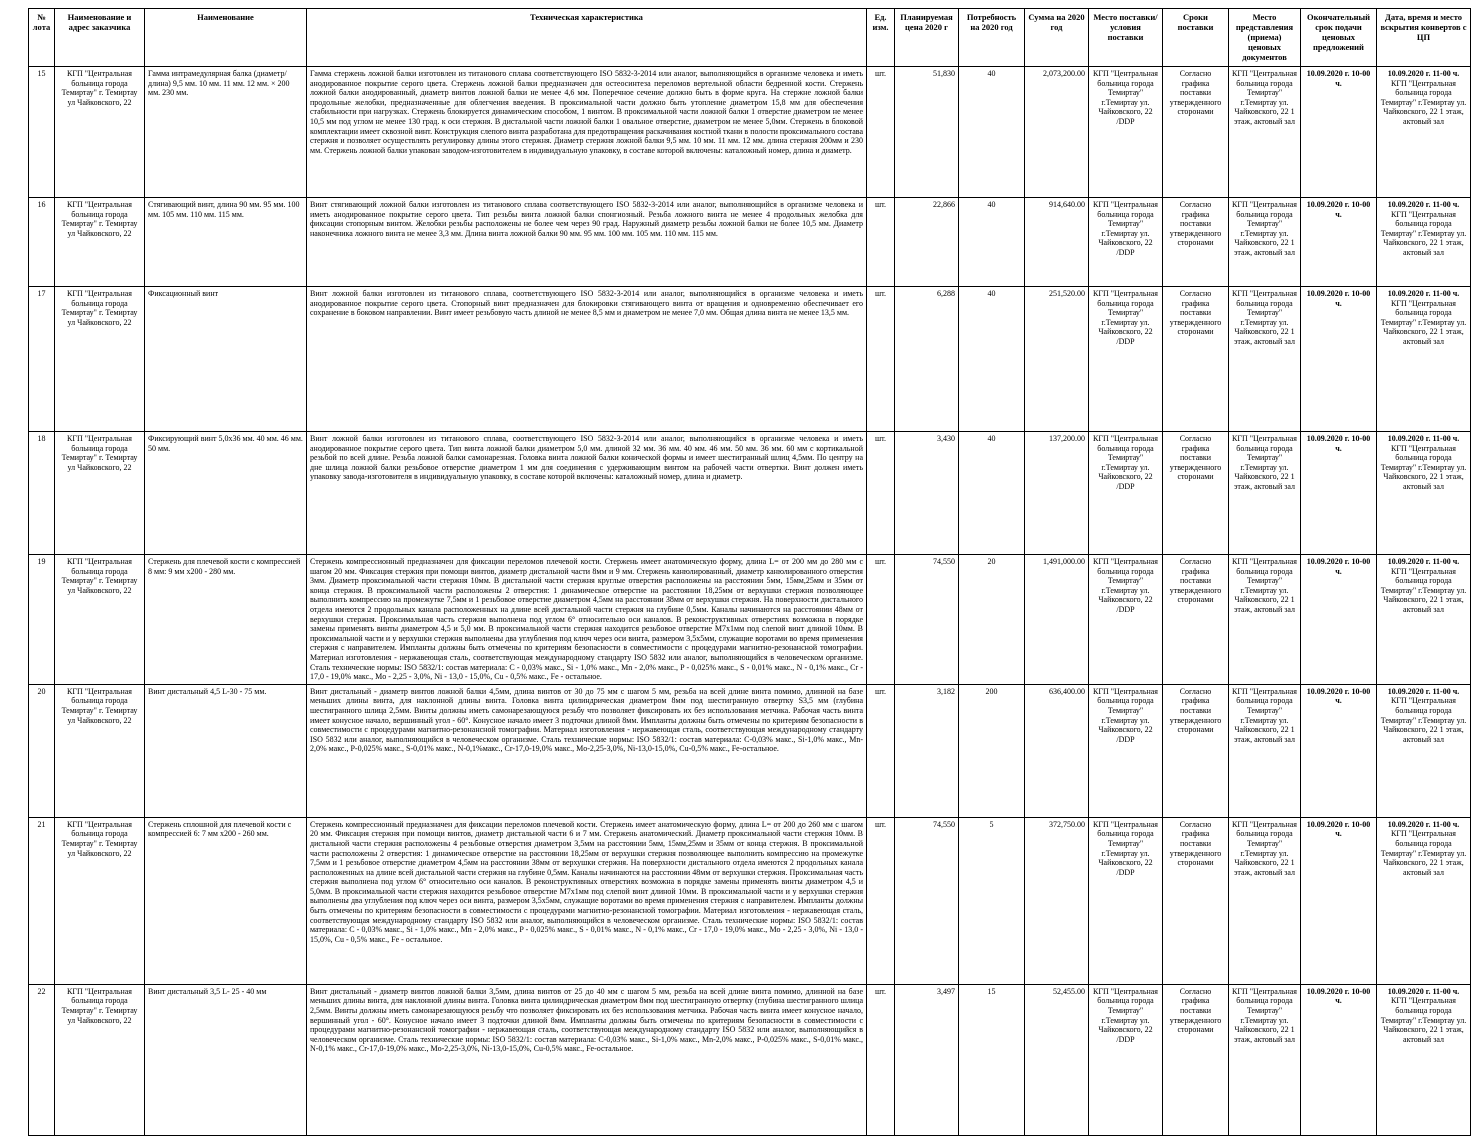 This screenshot has height=1136, width=1482. What do you see at coordinates (1056, 750) in the screenshot?
I see `sum-cell: 636,400.00` at bounding box center [1056, 750].